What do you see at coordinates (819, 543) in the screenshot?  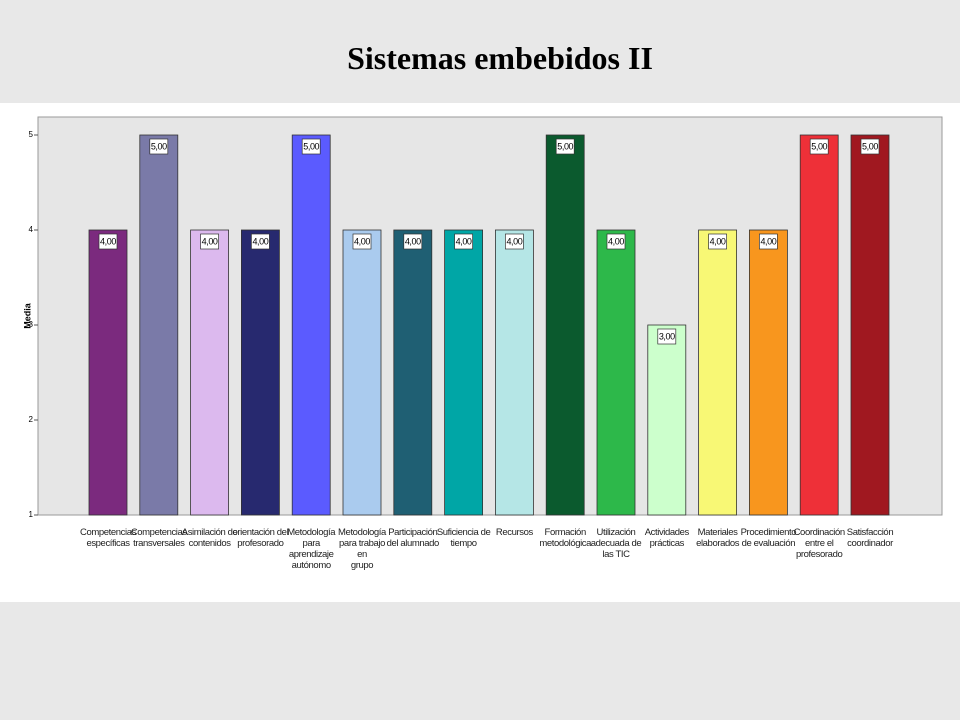 I see `x-tick-label: Coordinación entre el profesorado` at bounding box center [819, 543].